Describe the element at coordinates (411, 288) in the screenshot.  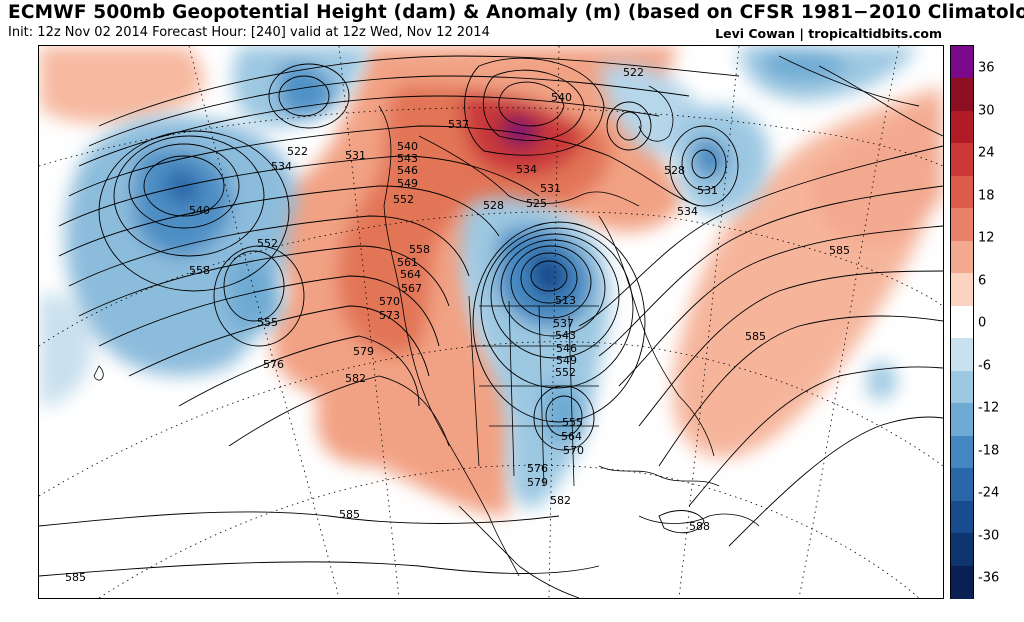
I see `contour-label: 567` at that location.